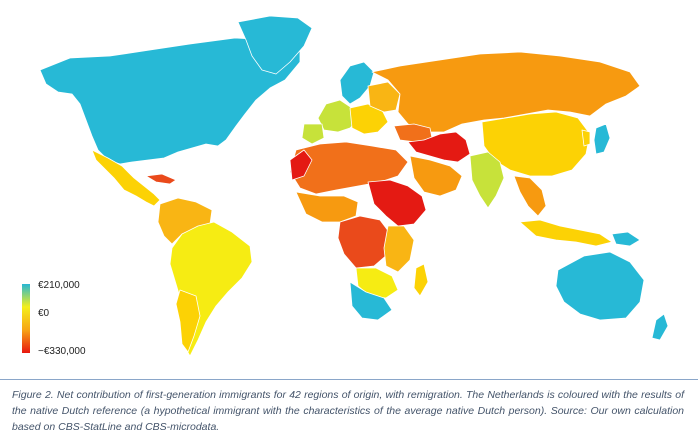 This screenshot has width=698, height=444. I want to click on region-western-europe, so click(339, 116).